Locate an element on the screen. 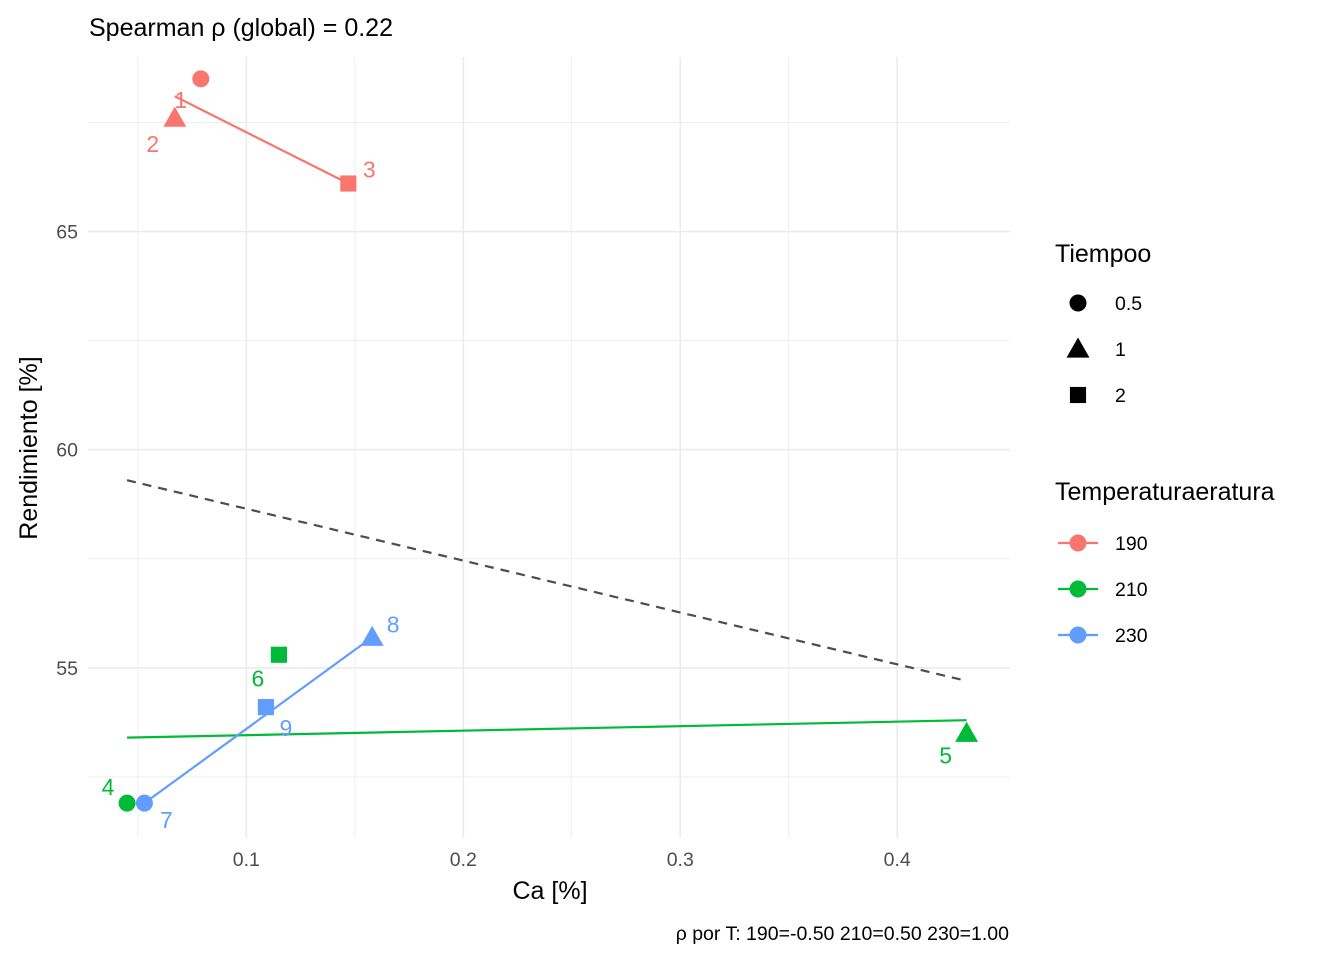 The height and width of the screenshot is (960, 1344). legend-label: 1 is located at coordinates (1120, 350).